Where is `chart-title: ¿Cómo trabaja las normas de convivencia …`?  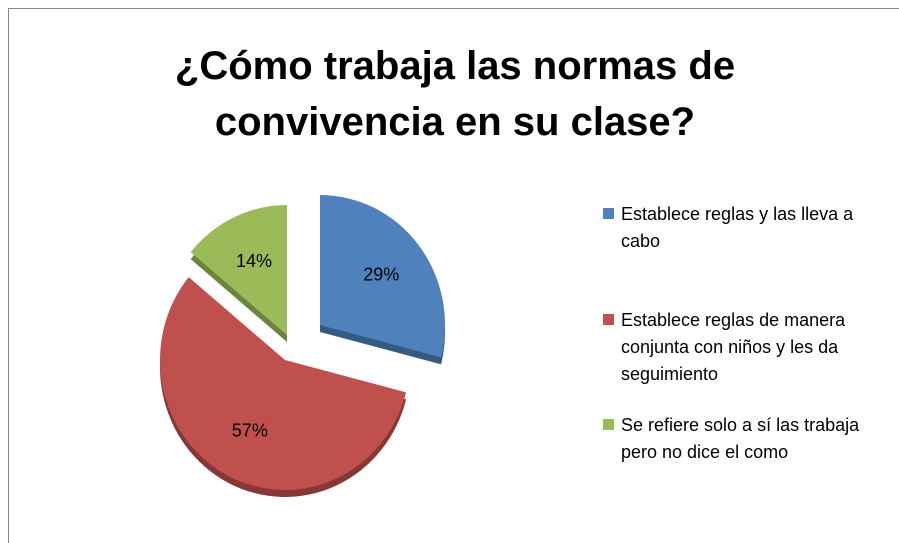 chart-title: ¿Cómo trabaja las normas de convivencia … is located at coordinates (455, 94).